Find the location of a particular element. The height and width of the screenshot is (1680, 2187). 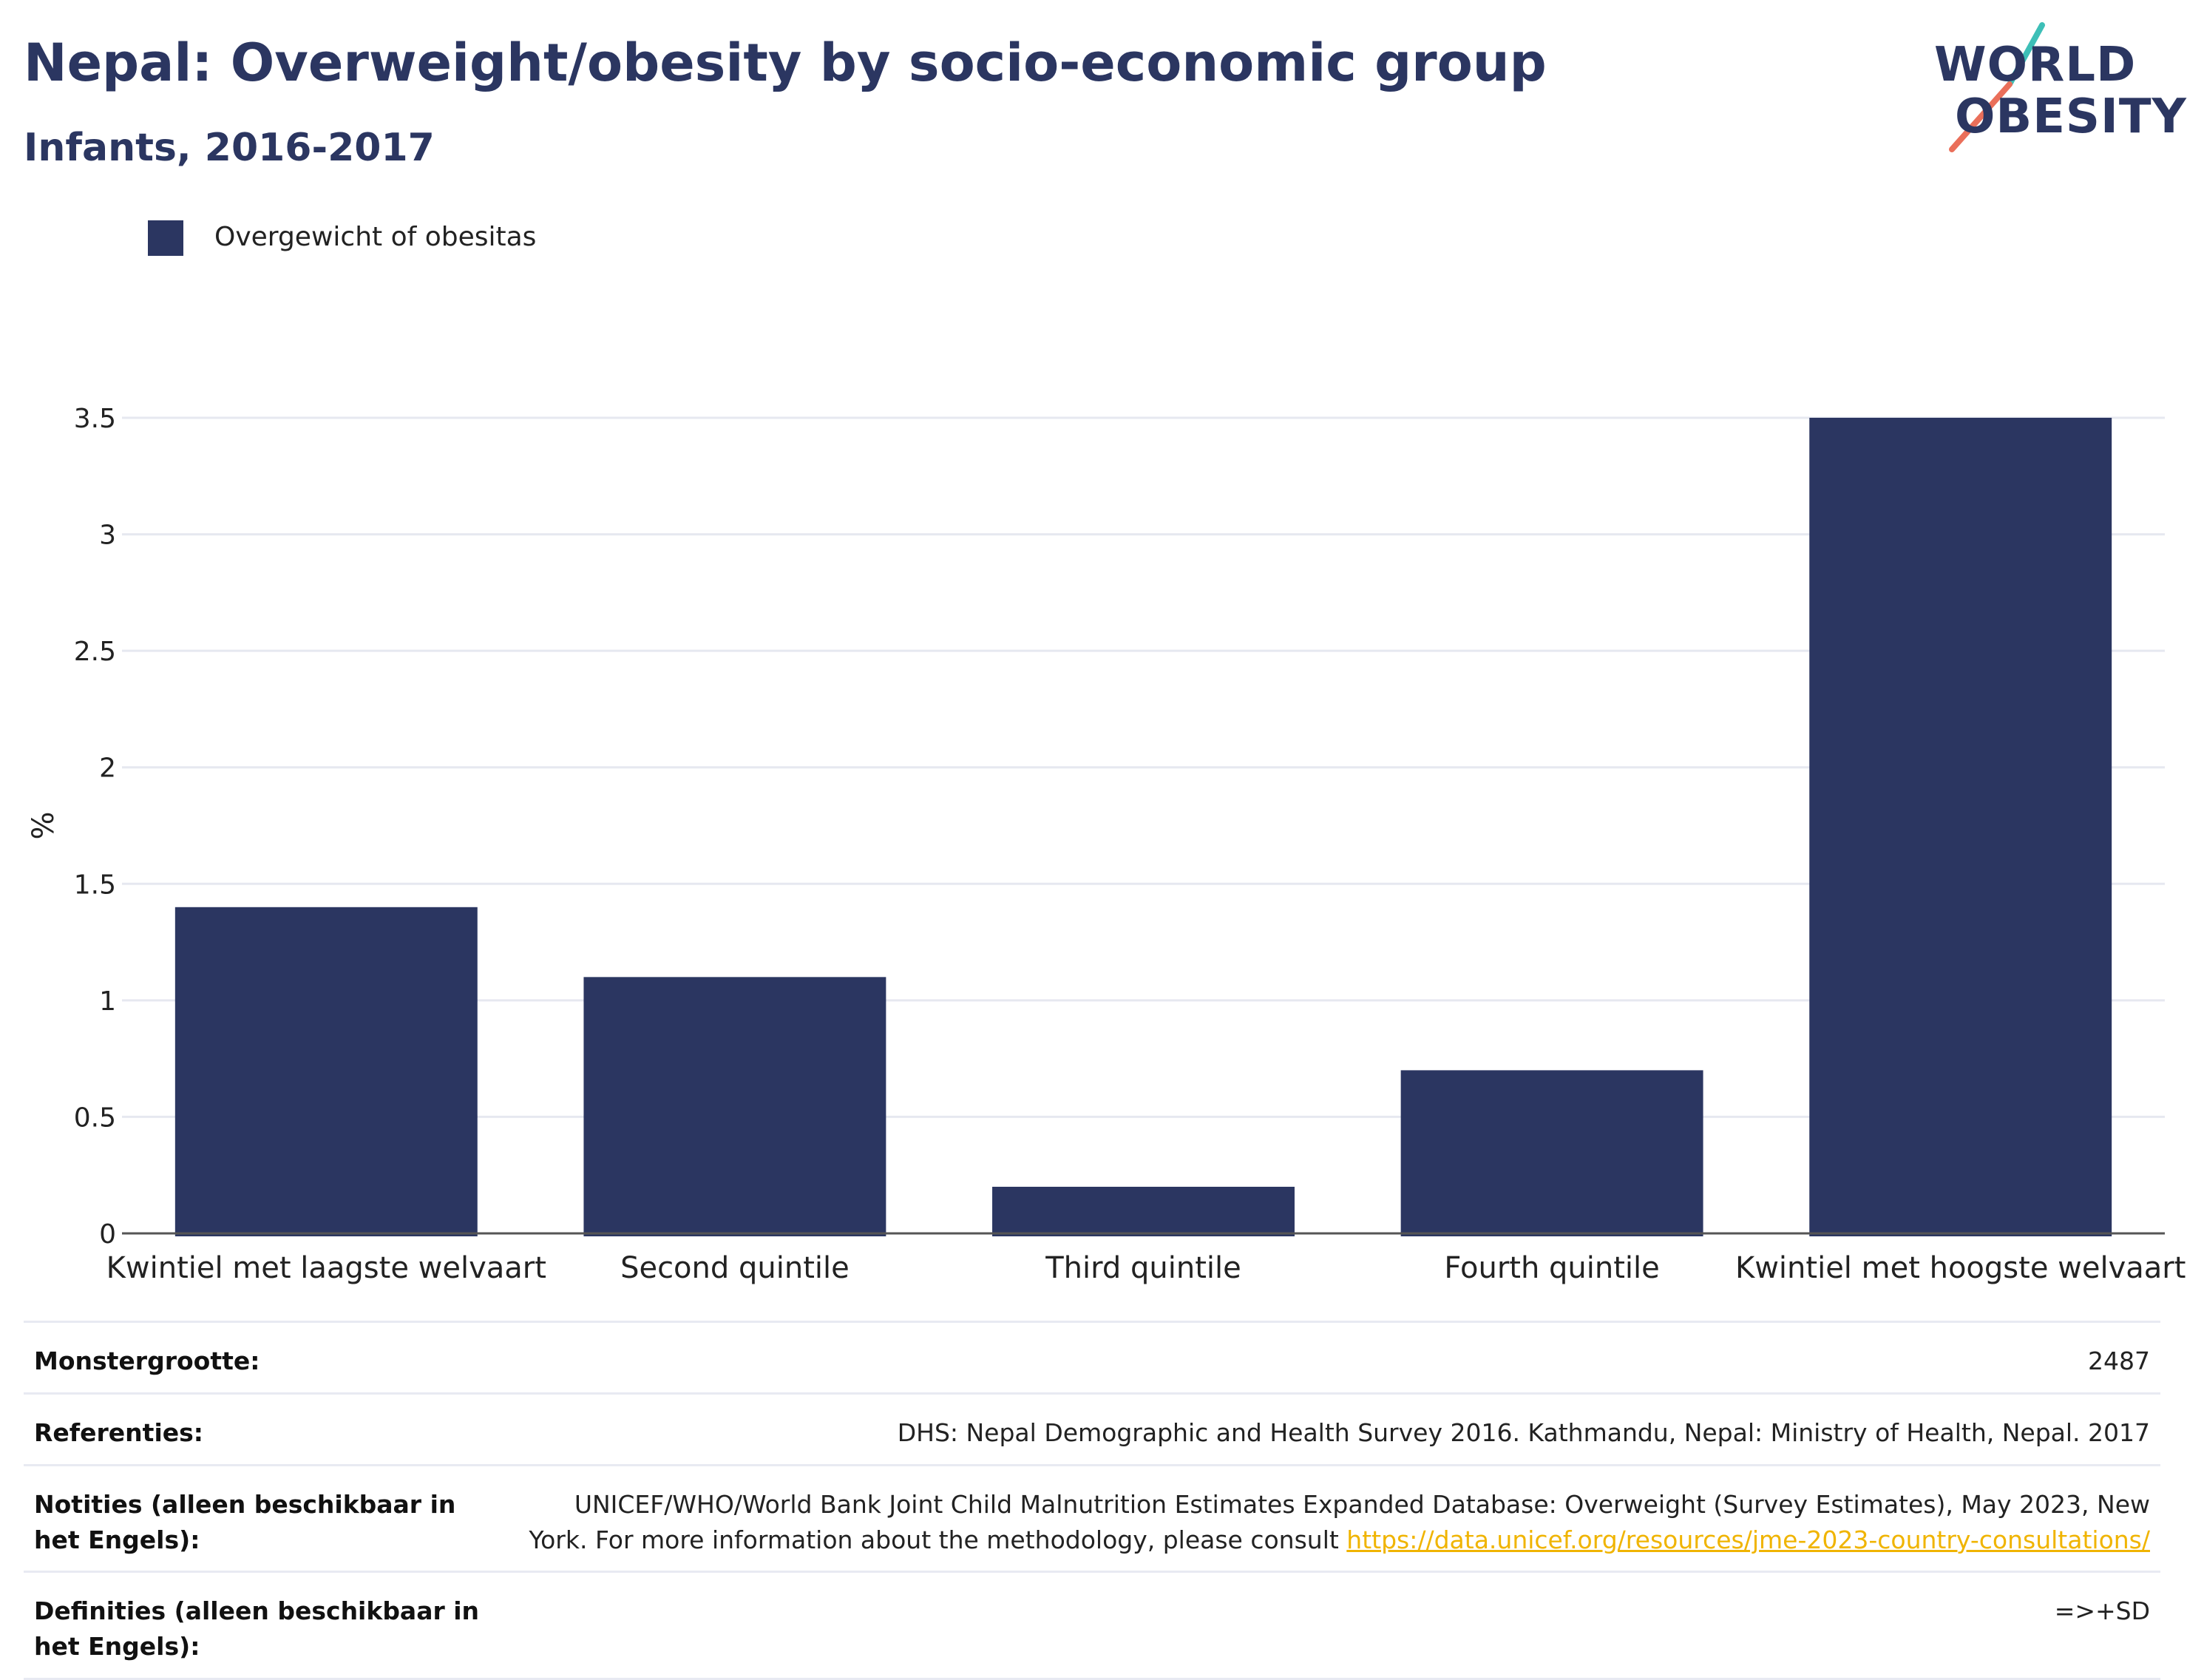

logo-slash-icon is located at coordinates (1997, 87).